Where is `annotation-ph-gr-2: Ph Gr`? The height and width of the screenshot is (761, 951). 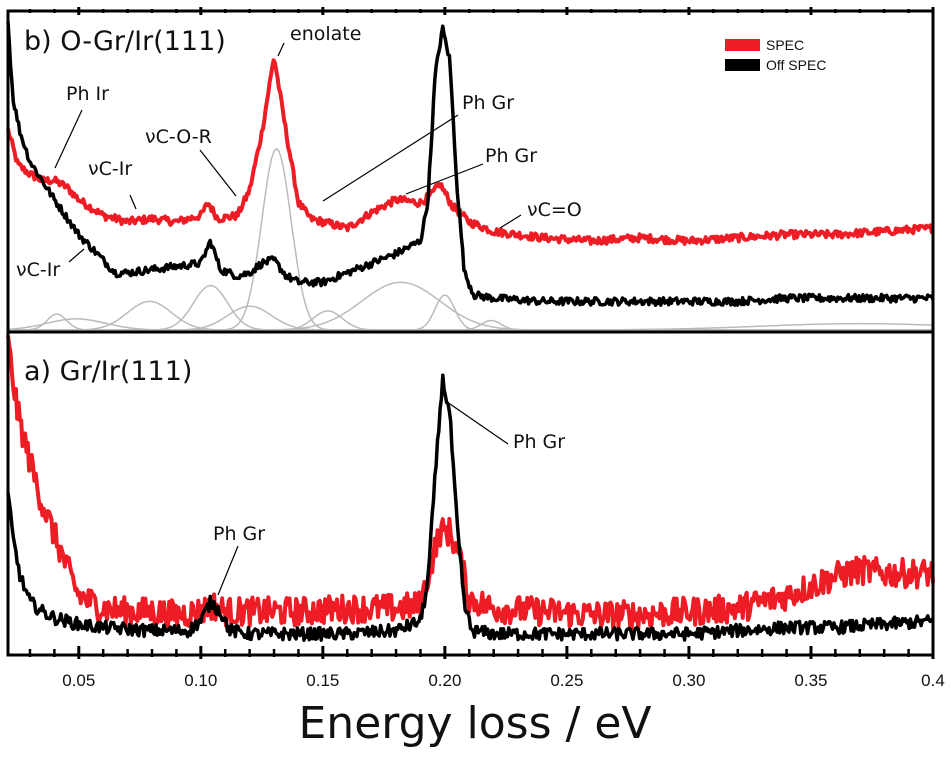
annotation-ph-gr-2: Ph Gr is located at coordinates (511, 156).